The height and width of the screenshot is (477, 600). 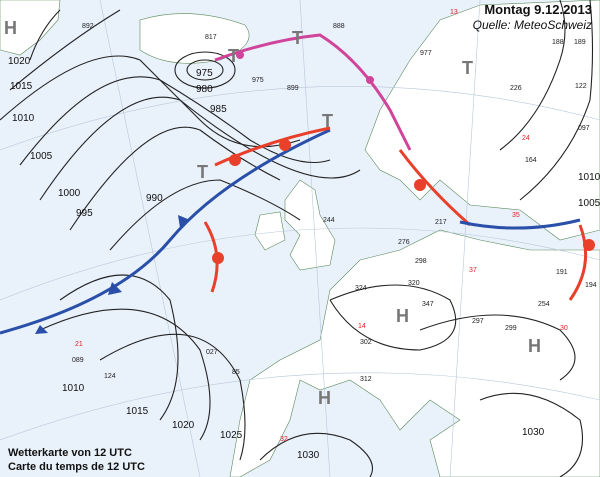 What do you see at coordinates (526, 138) in the screenshot?
I see `station-temp: 24` at bounding box center [526, 138].